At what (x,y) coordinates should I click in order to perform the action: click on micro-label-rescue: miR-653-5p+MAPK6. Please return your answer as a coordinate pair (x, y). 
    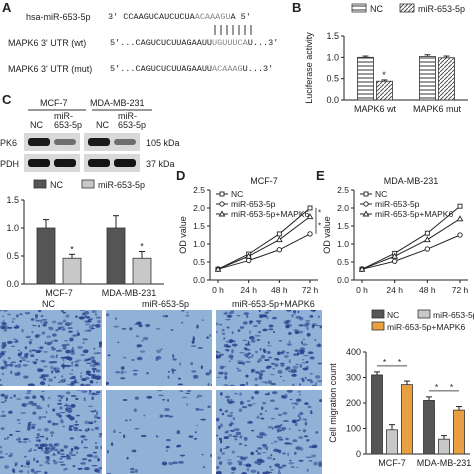
    Looking at the image, I should click on (273, 304).